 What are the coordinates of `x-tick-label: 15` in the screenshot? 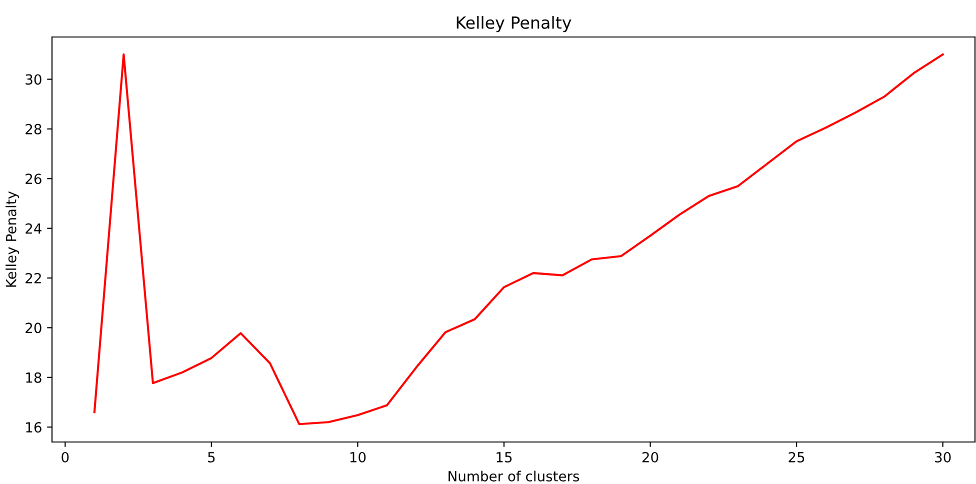 It's located at (504, 457).